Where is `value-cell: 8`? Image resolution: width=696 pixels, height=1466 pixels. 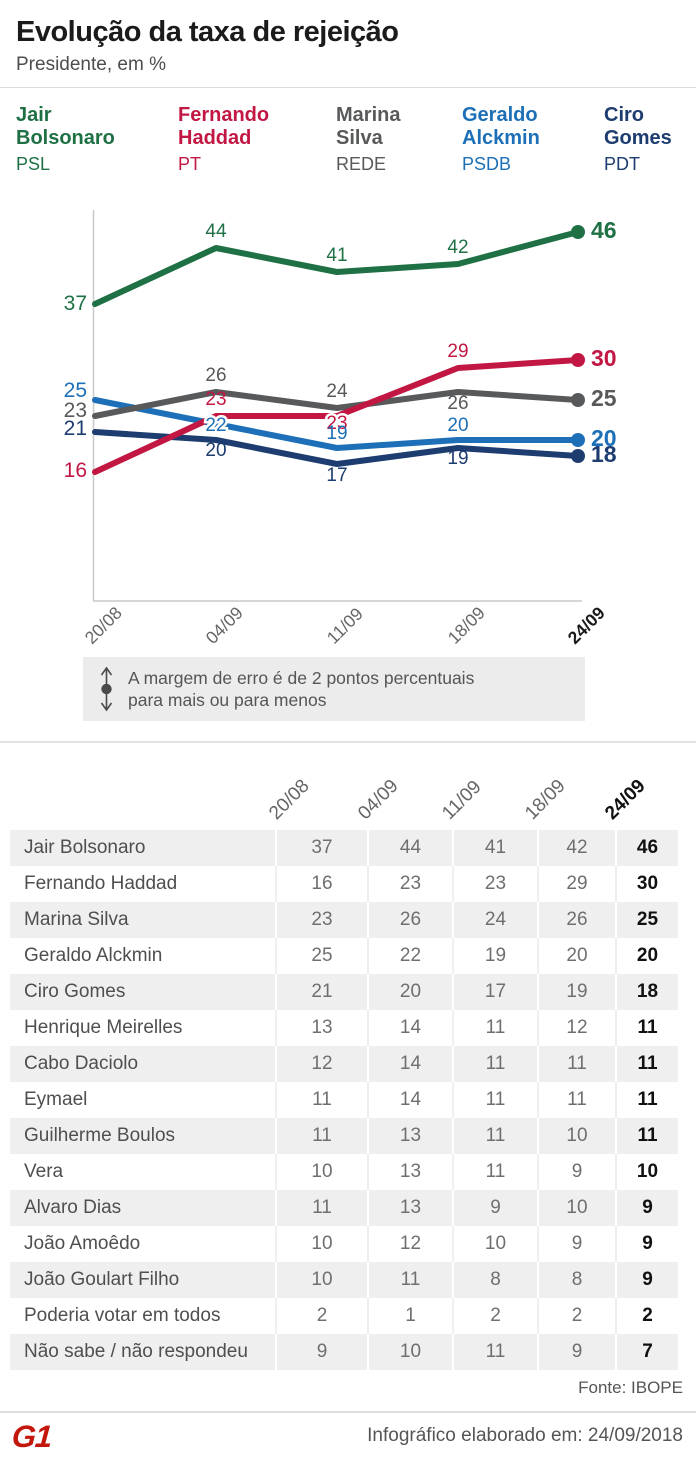 value-cell: 8 is located at coordinates (494, 1280).